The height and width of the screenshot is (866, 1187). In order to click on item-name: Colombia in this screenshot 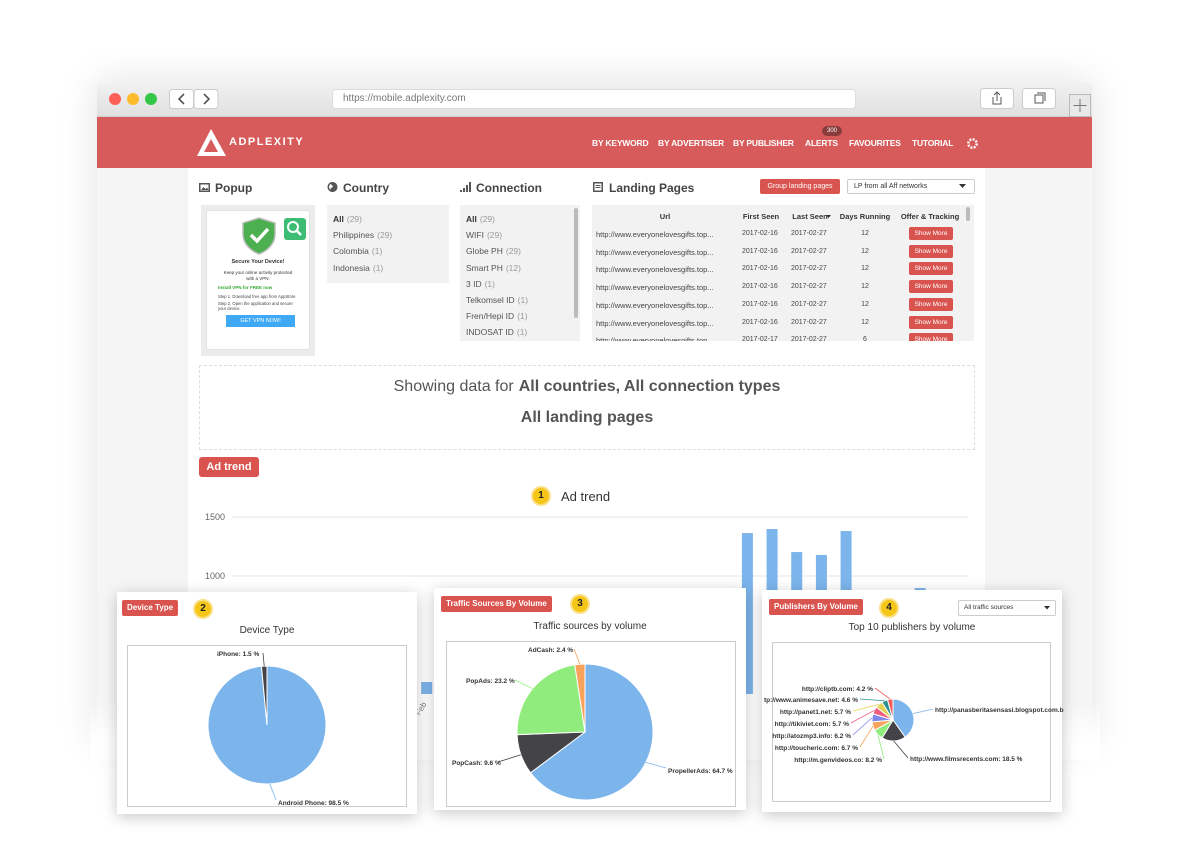, I will do `click(351, 251)`.